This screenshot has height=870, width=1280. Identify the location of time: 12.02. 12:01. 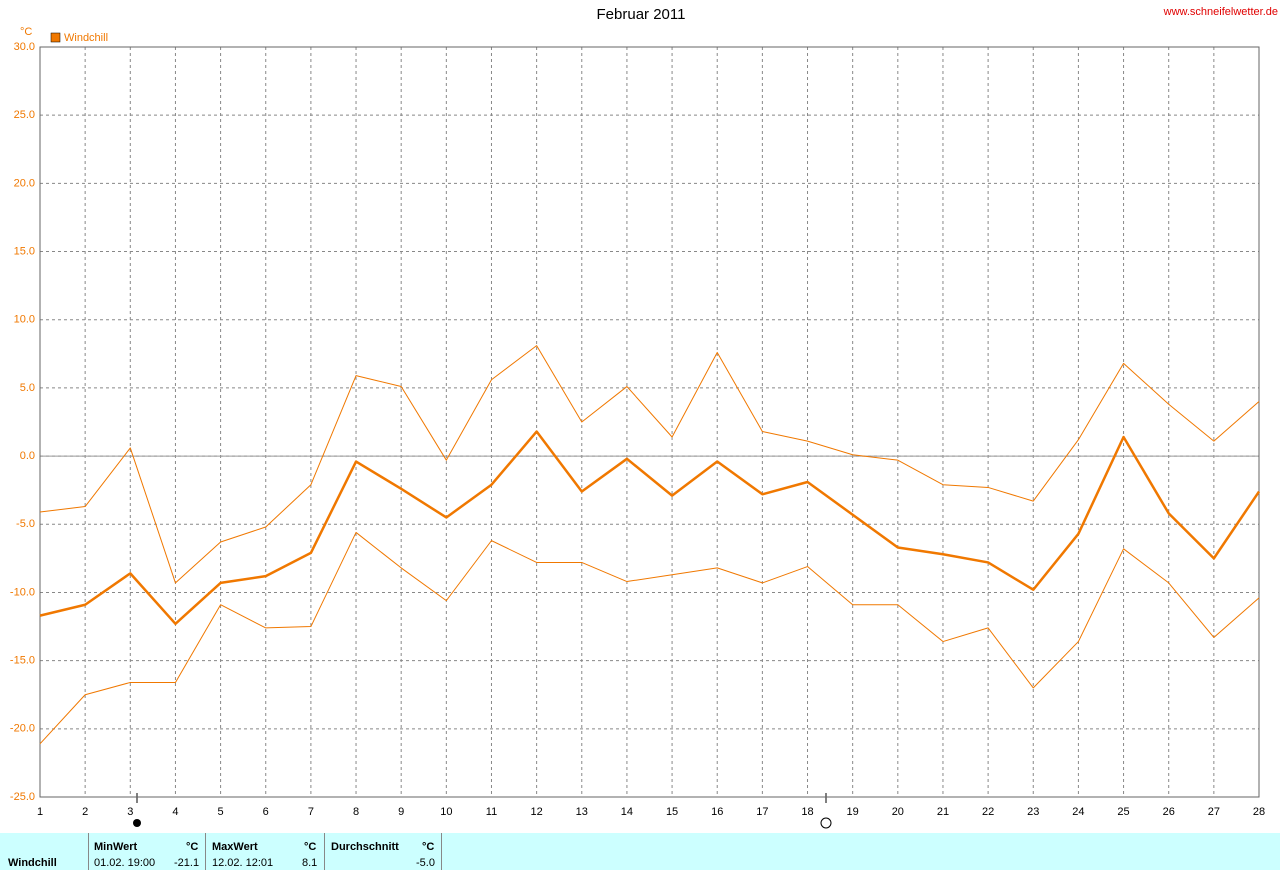
(243, 863).